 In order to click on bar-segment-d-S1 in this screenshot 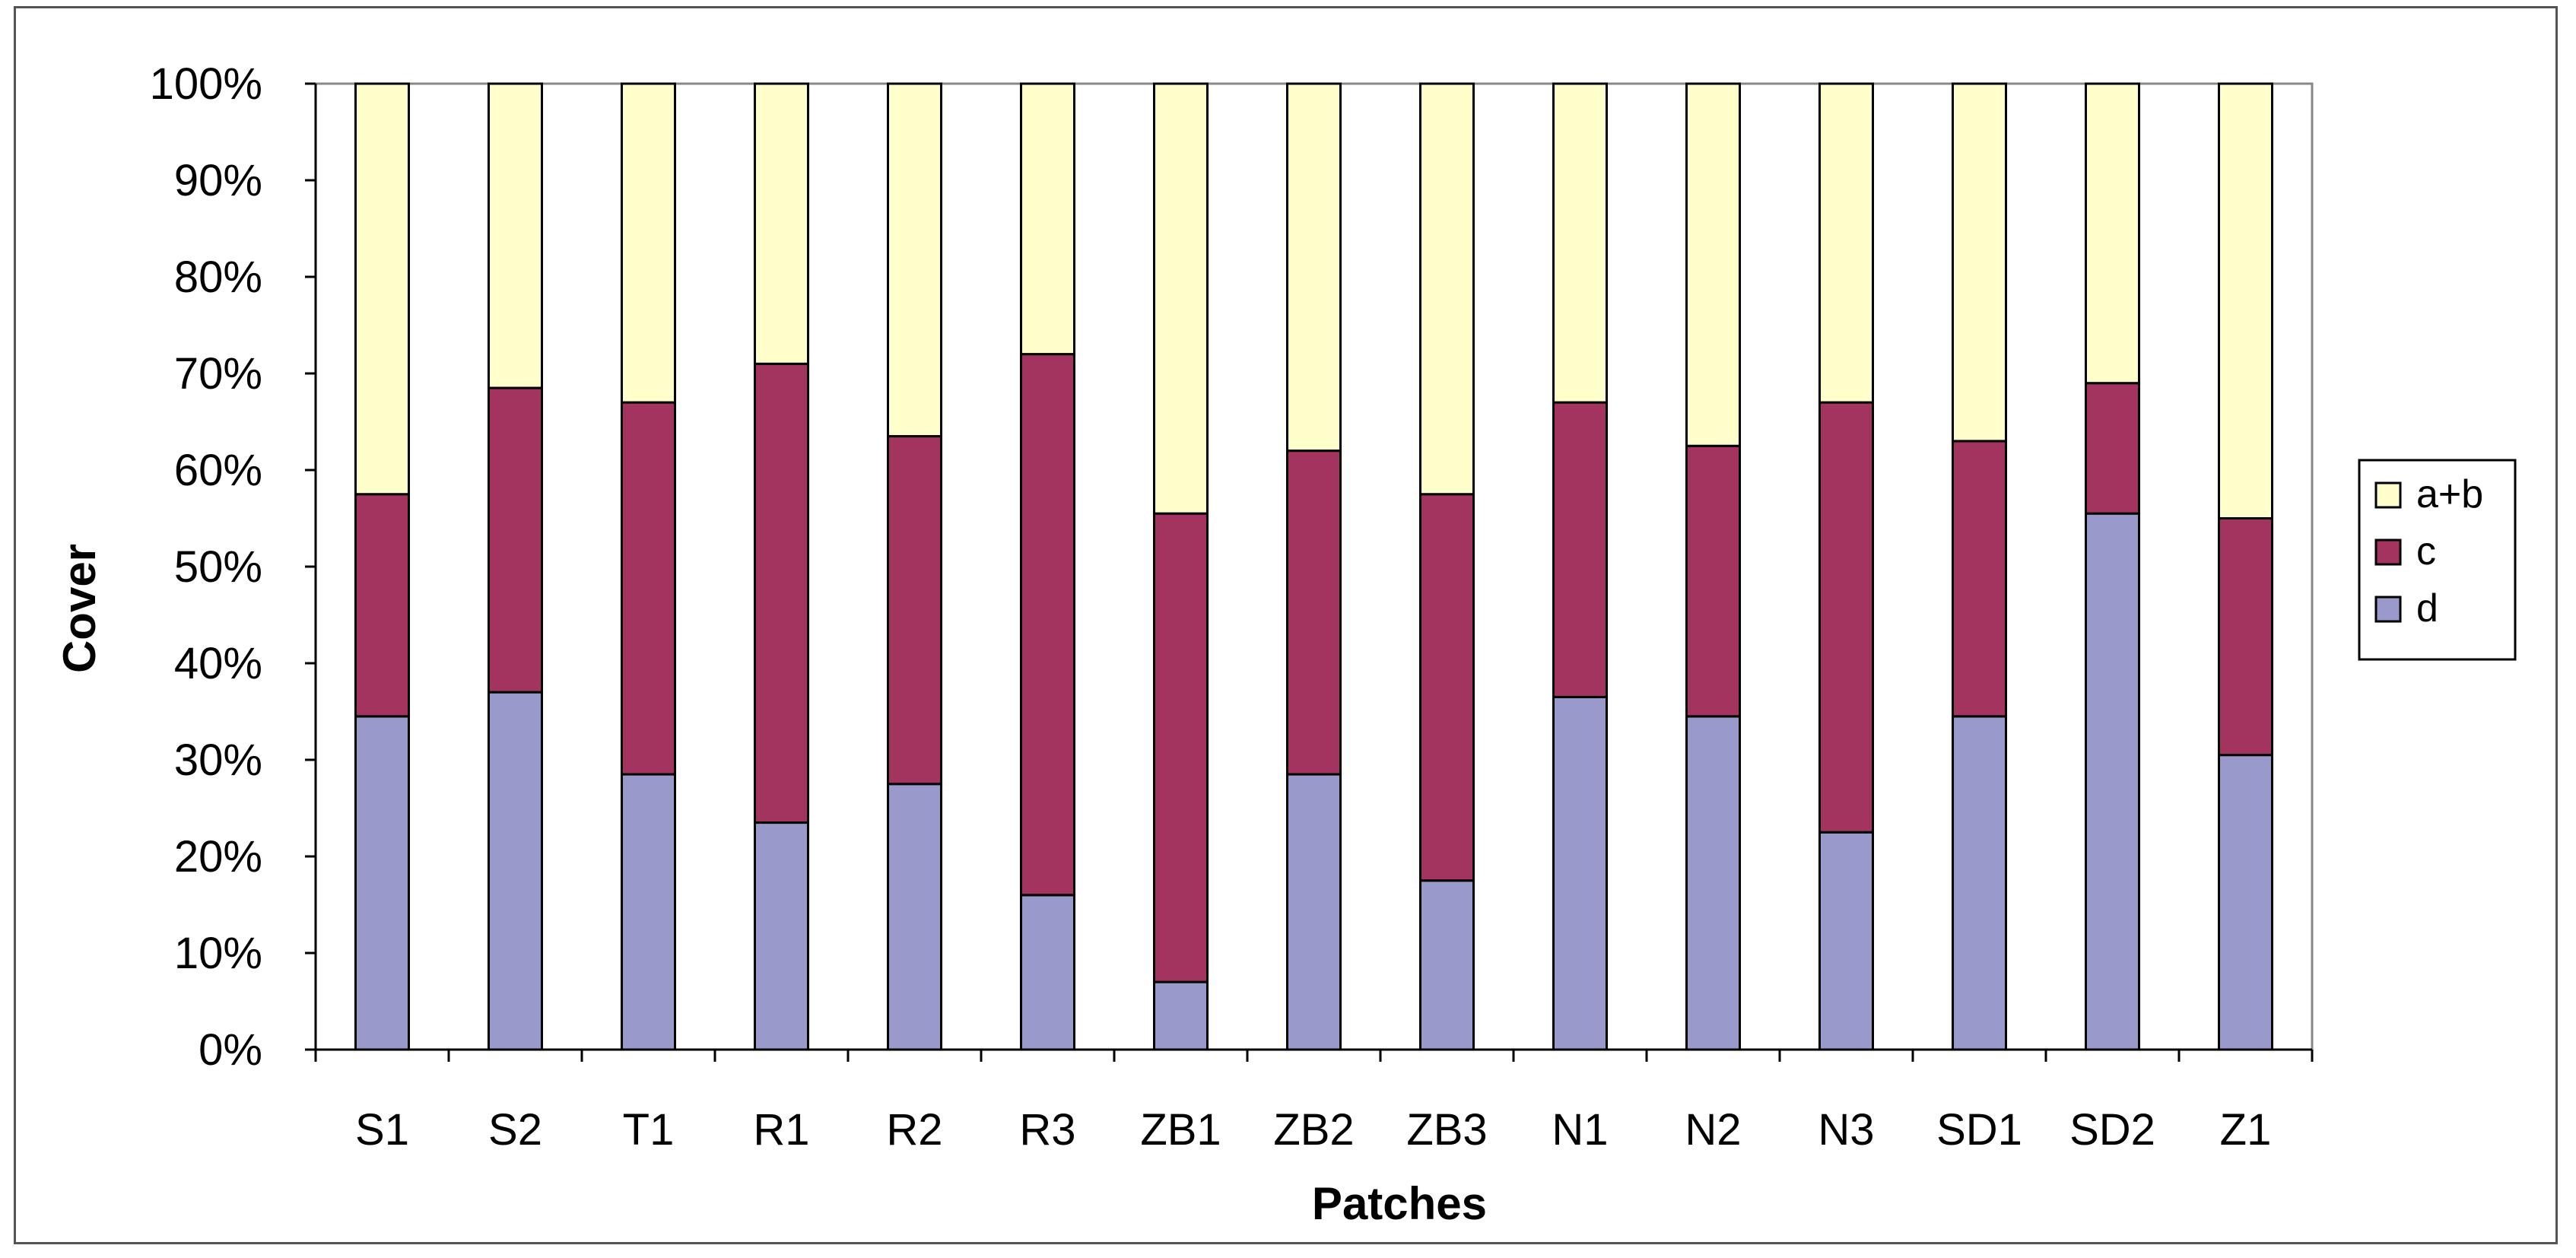, I will do `click(382, 883)`.